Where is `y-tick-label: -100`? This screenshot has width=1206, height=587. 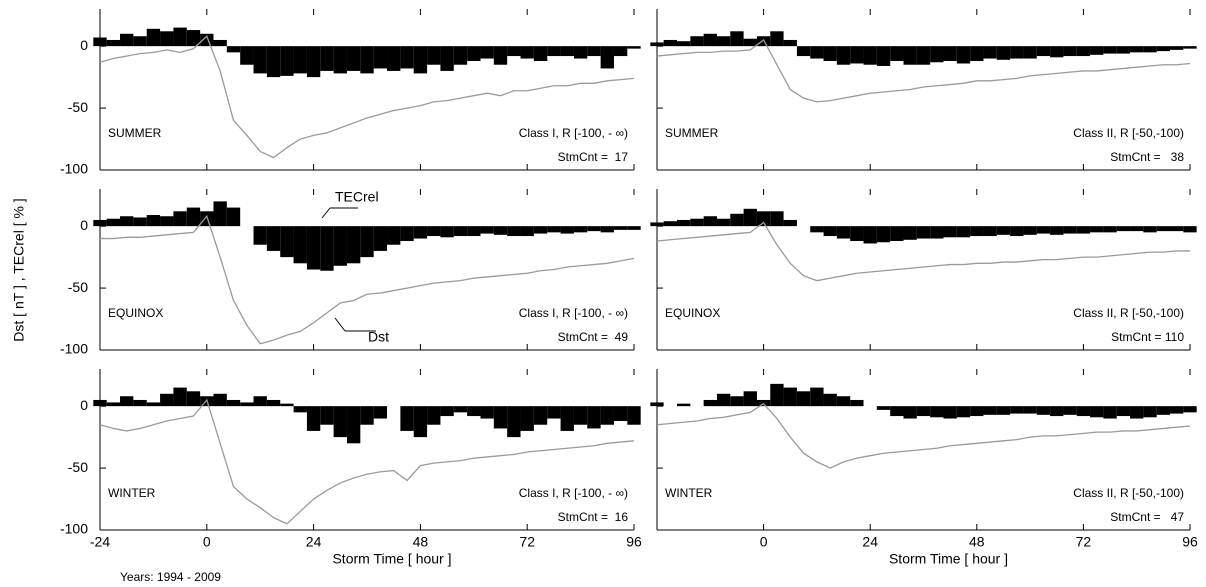
y-tick-label: -100 is located at coordinates (74, 529).